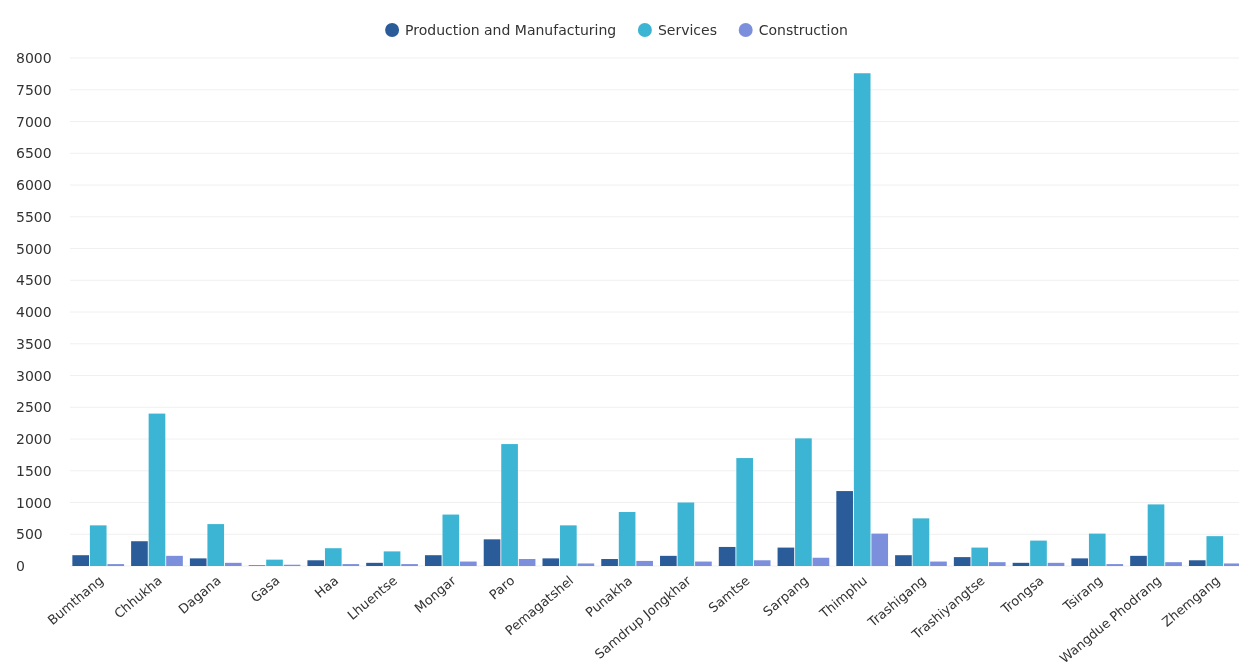 Image resolution: width=1239 pixels, height=670 pixels. What do you see at coordinates (34, 185) in the screenshot?
I see `y-tick-label: 6000` at bounding box center [34, 185].